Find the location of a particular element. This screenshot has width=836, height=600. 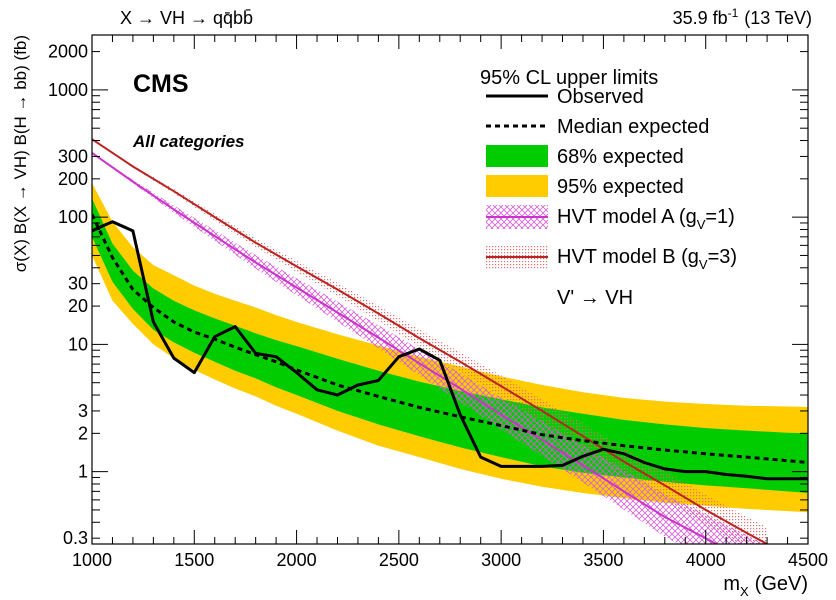

signal-note: V' → VH is located at coordinates (595, 298).